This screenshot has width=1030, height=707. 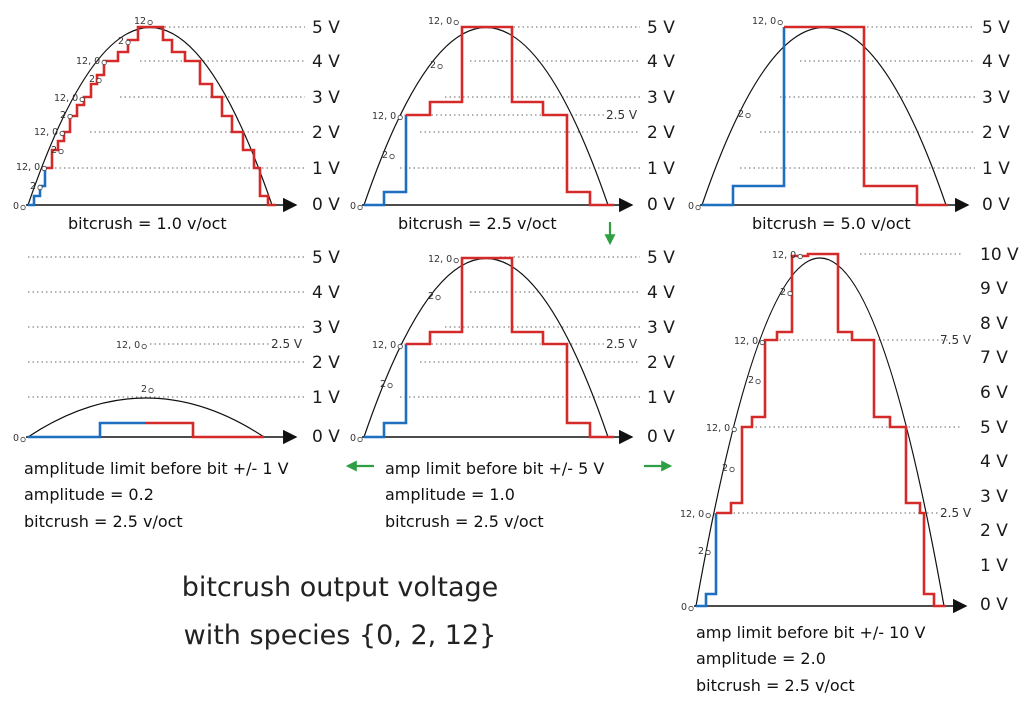 I want to click on figure-title-line-1: bitcrush output voltage, so click(x=340, y=587).